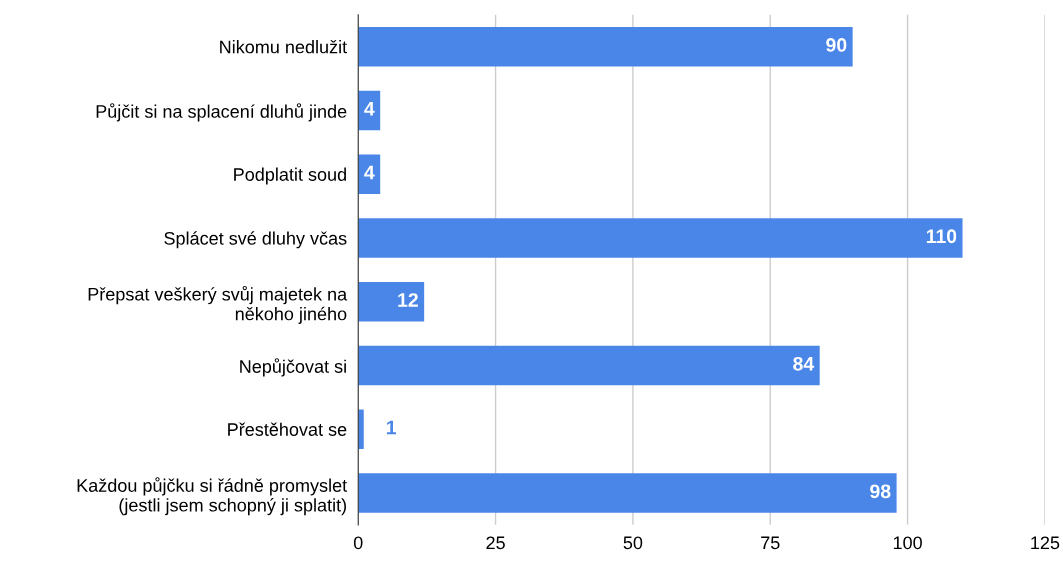 The width and height of the screenshot is (1063, 568). What do you see at coordinates (290, 176) in the screenshot?
I see `y-tick-label: Podplatit soud` at bounding box center [290, 176].